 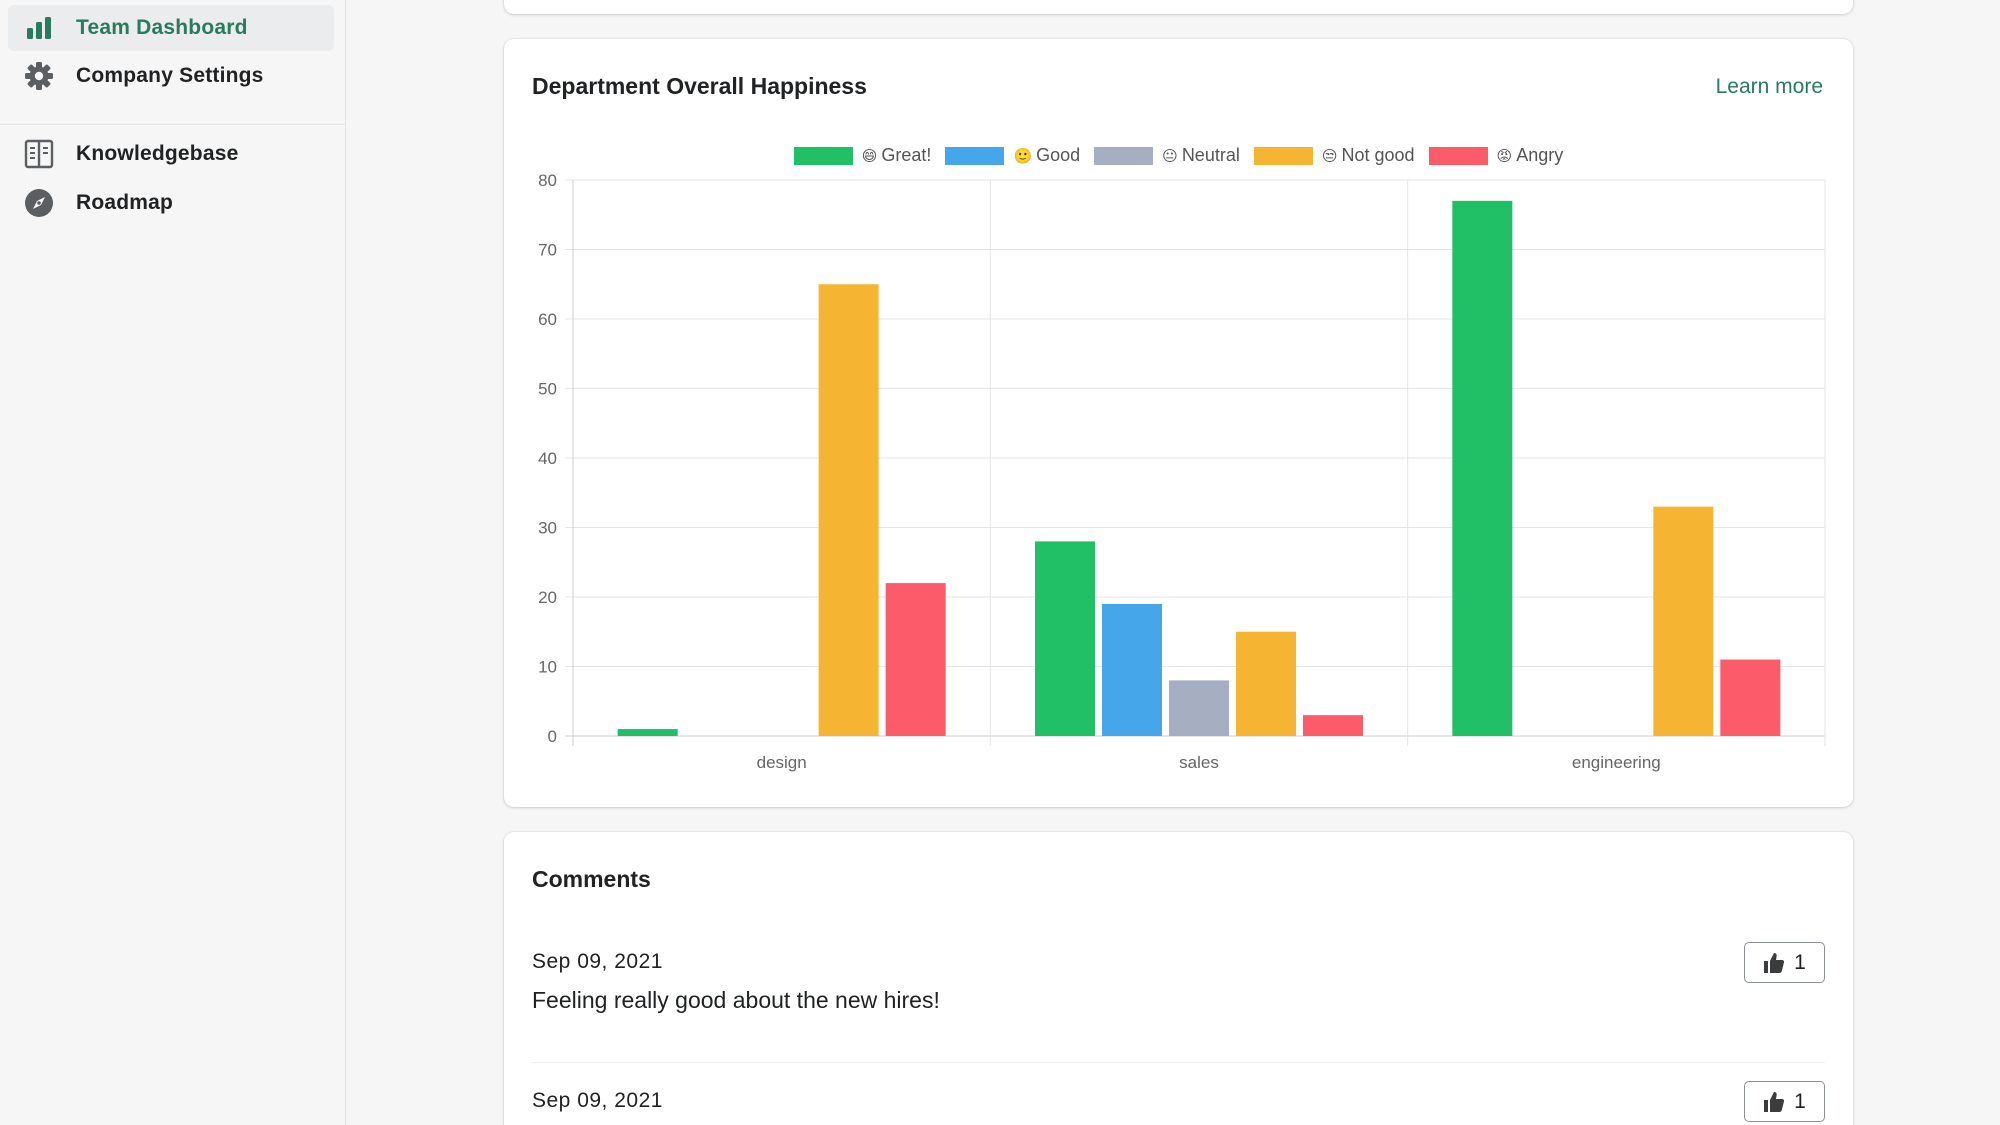 I want to click on x-tick-label: design, so click(x=782, y=762).